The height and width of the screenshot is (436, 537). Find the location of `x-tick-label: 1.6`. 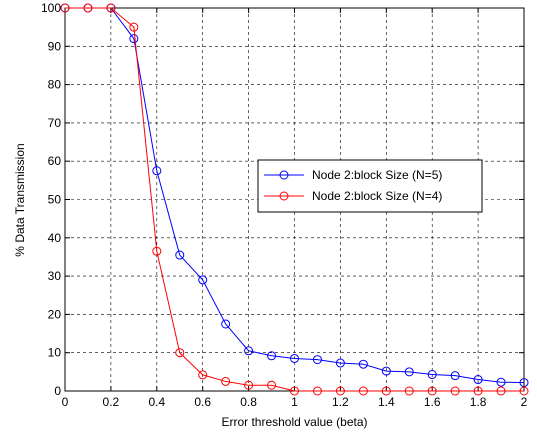

x-tick-label: 1.6 is located at coordinates (432, 402).